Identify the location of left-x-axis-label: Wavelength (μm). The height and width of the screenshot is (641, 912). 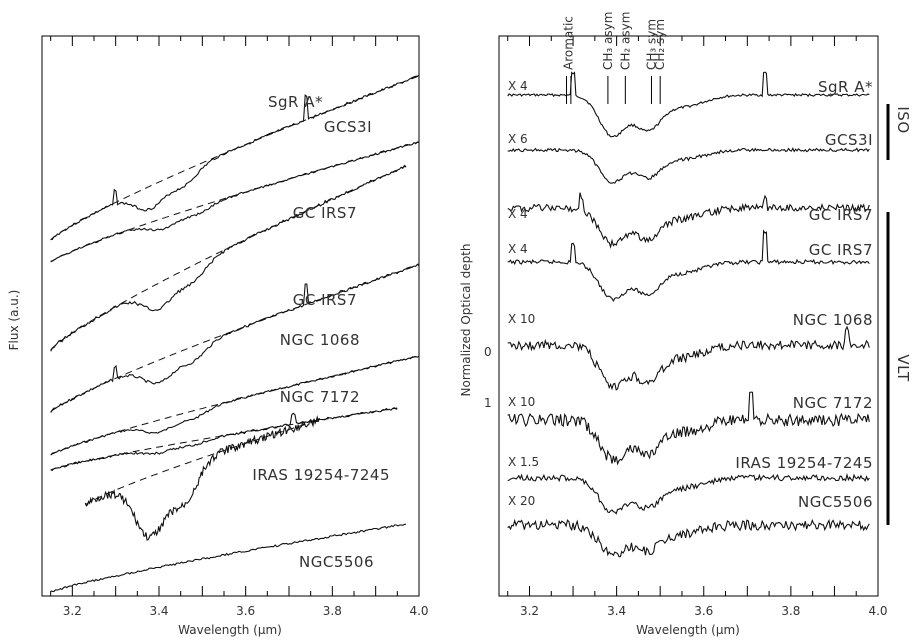
(230, 630).